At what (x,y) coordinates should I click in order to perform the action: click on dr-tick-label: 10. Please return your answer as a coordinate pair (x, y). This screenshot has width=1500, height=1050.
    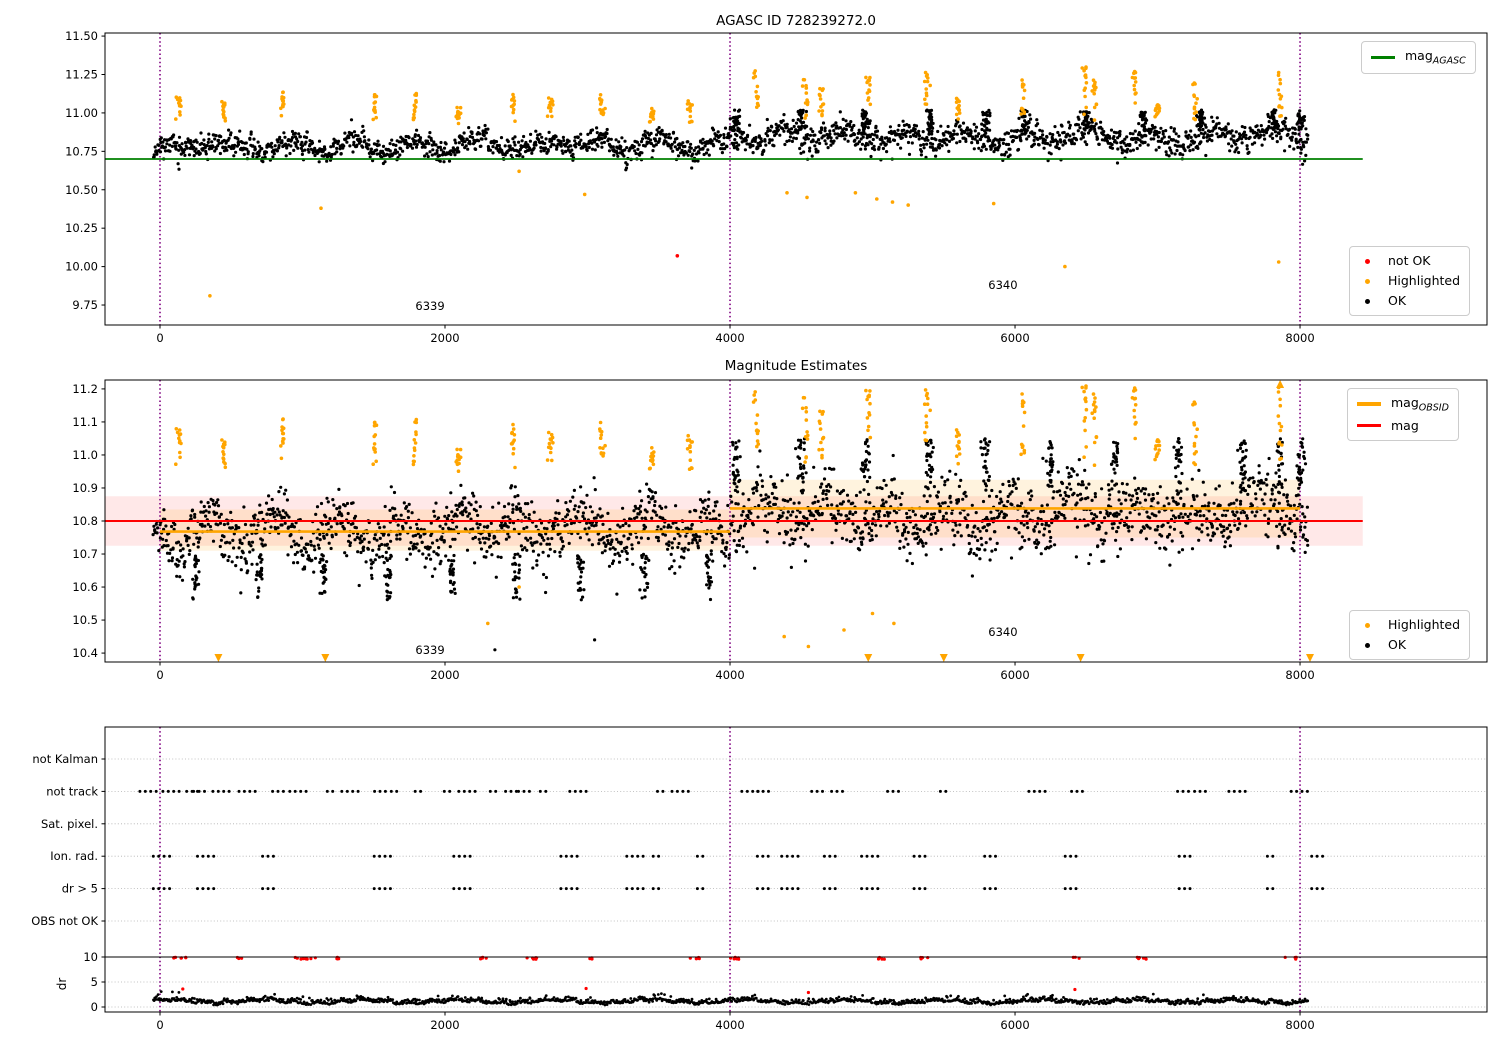
    Looking at the image, I should click on (90, 957).